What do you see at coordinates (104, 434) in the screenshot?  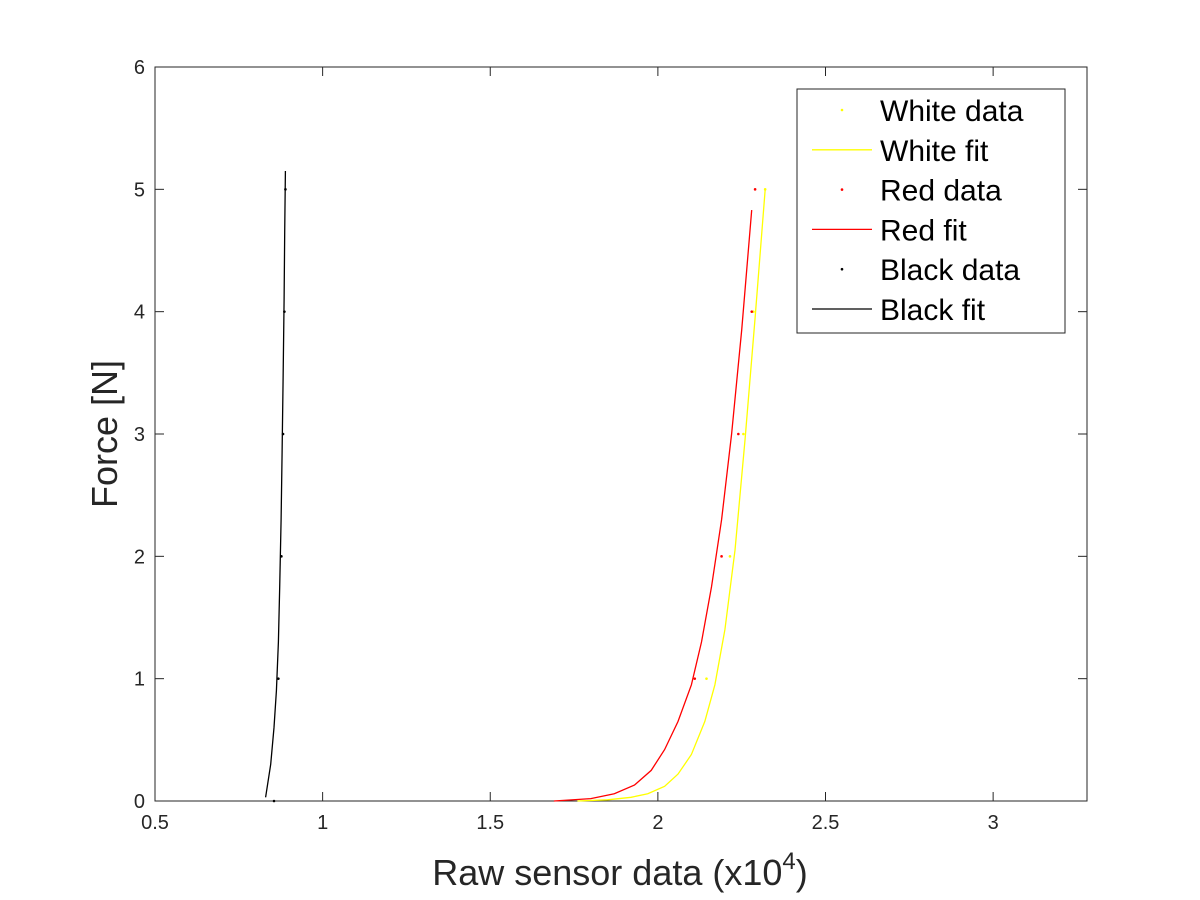 I see `y-axis-title: Force [N]` at bounding box center [104, 434].